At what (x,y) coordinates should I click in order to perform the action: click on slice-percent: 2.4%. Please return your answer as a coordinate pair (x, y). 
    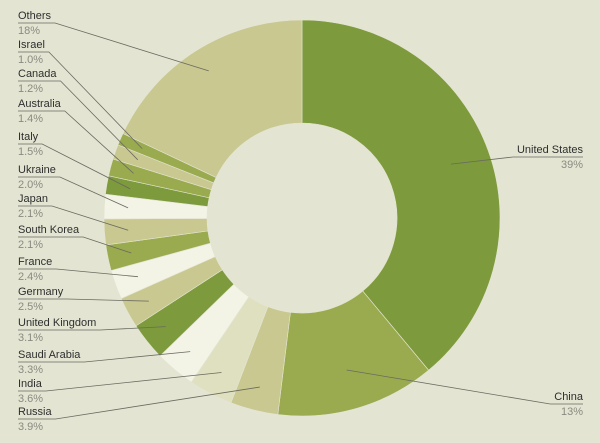
    Looking at the image, I should click on (30, 277).